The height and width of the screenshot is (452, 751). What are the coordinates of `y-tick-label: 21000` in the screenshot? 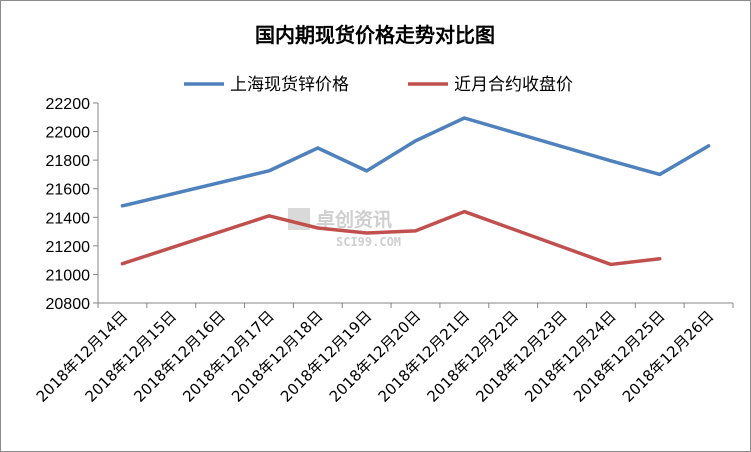 It's located at (68, 275).